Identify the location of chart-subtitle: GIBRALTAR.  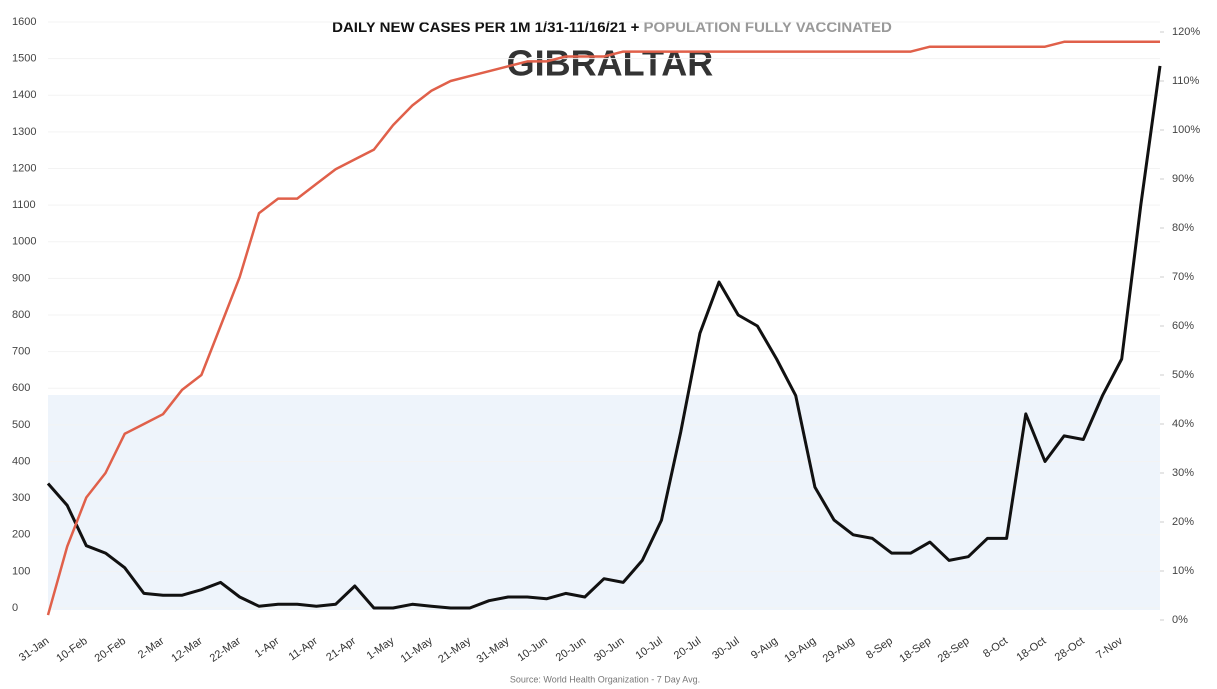
(610, 63).